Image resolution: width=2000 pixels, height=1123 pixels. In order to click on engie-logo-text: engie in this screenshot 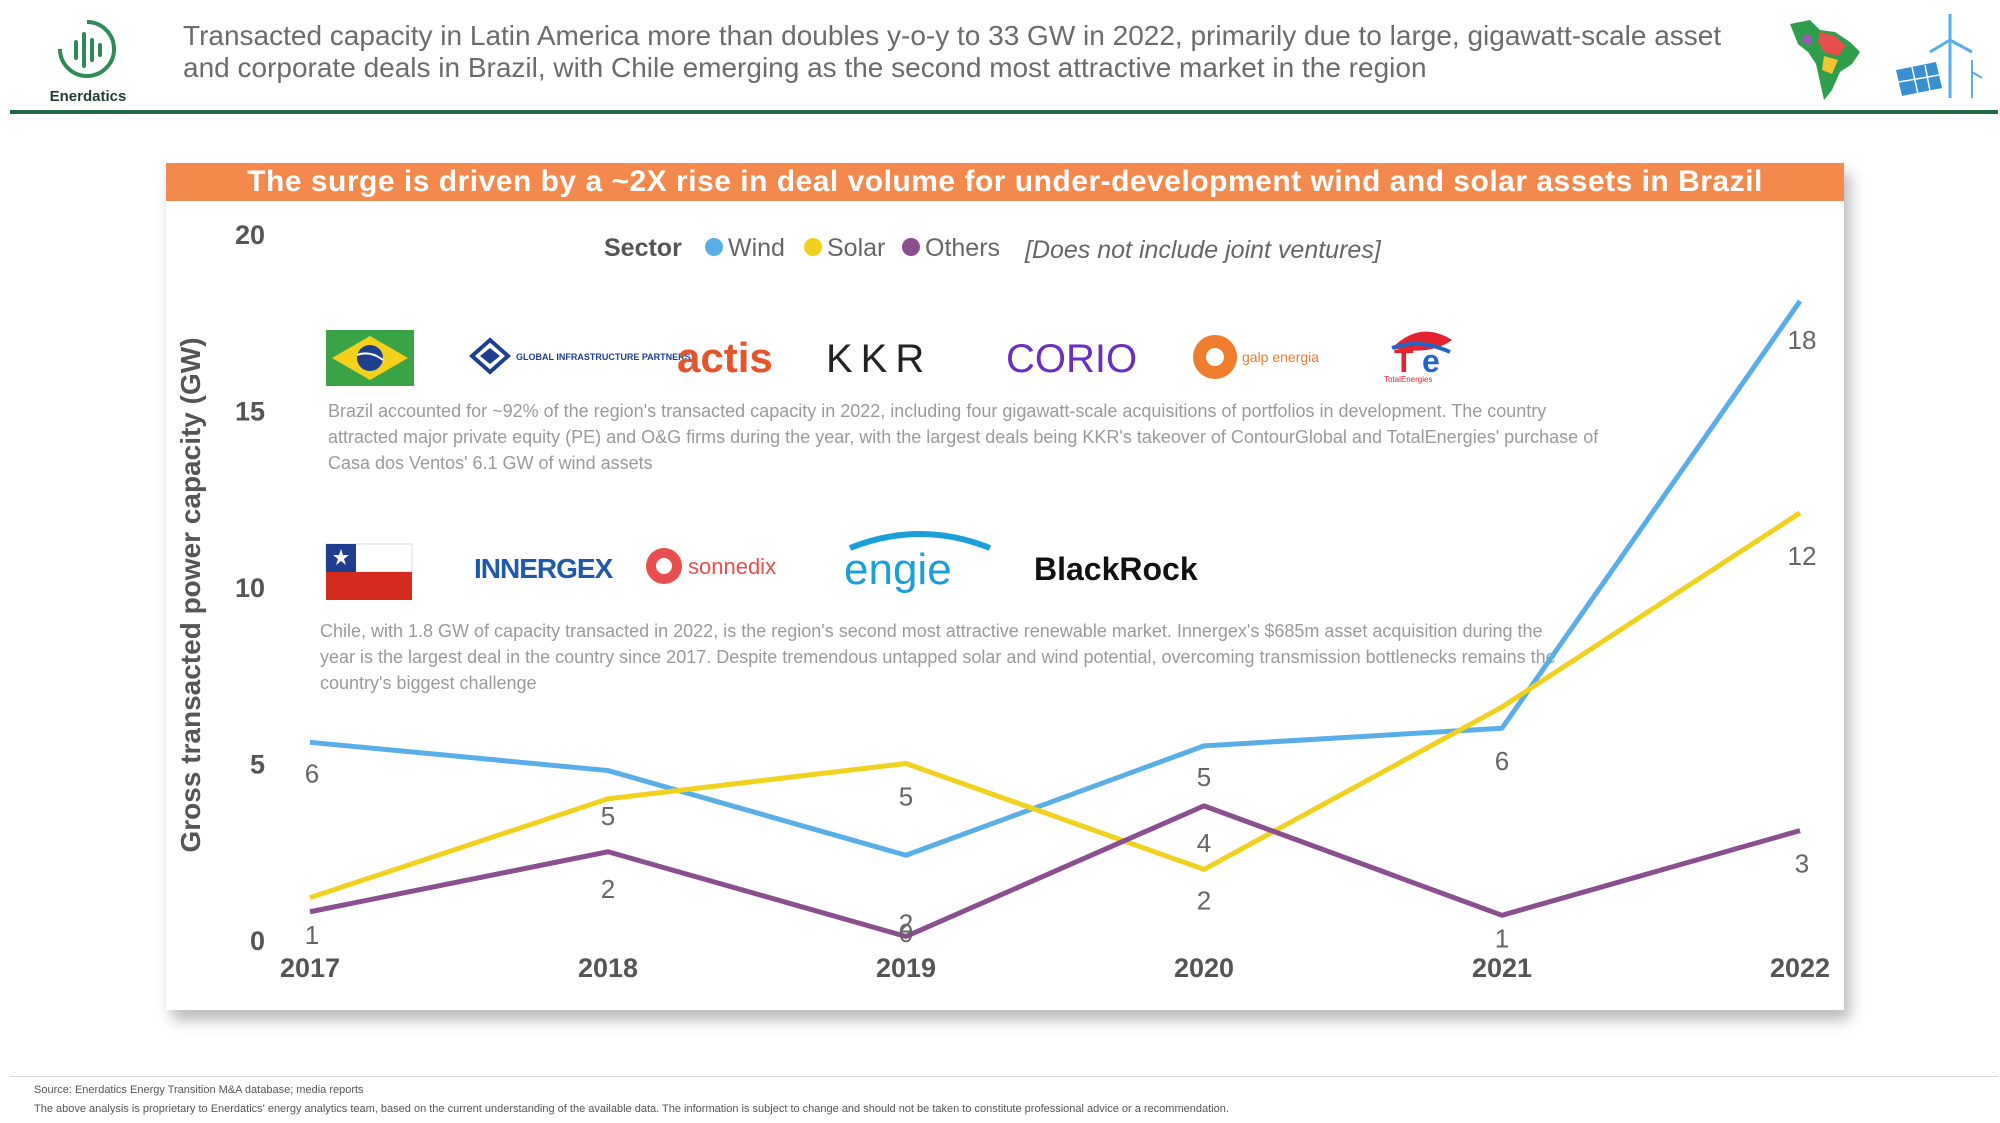, I will do `click(898, 569)`.